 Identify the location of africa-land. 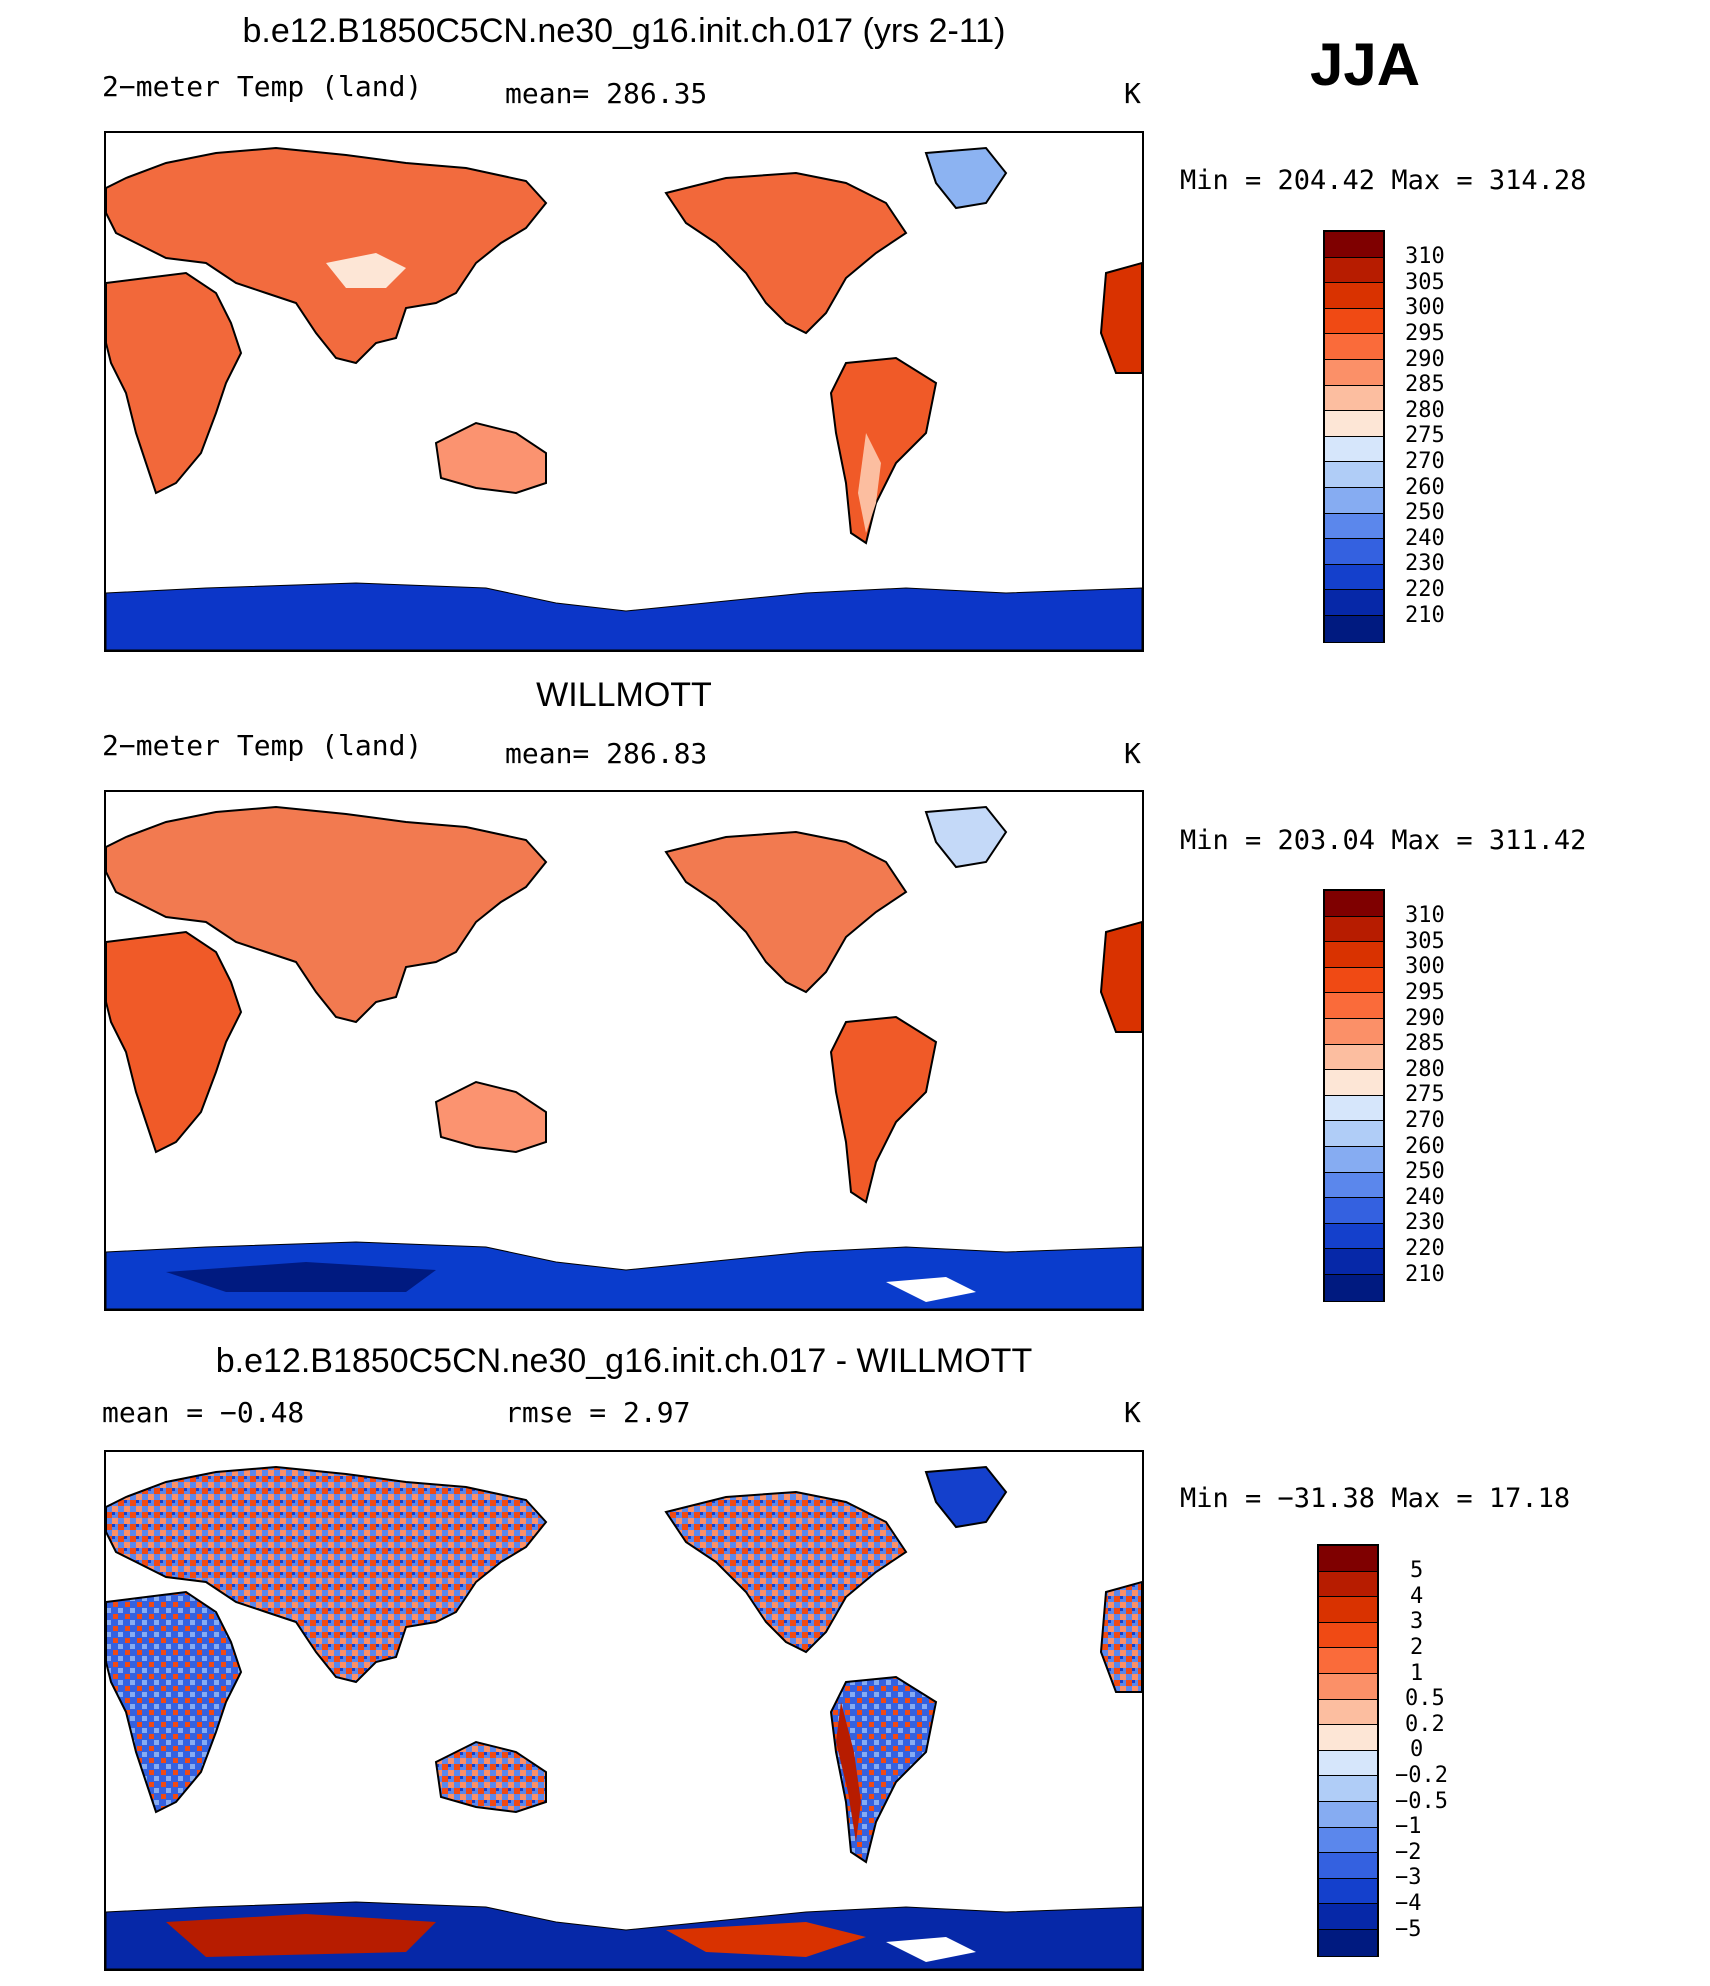
(174, 383).